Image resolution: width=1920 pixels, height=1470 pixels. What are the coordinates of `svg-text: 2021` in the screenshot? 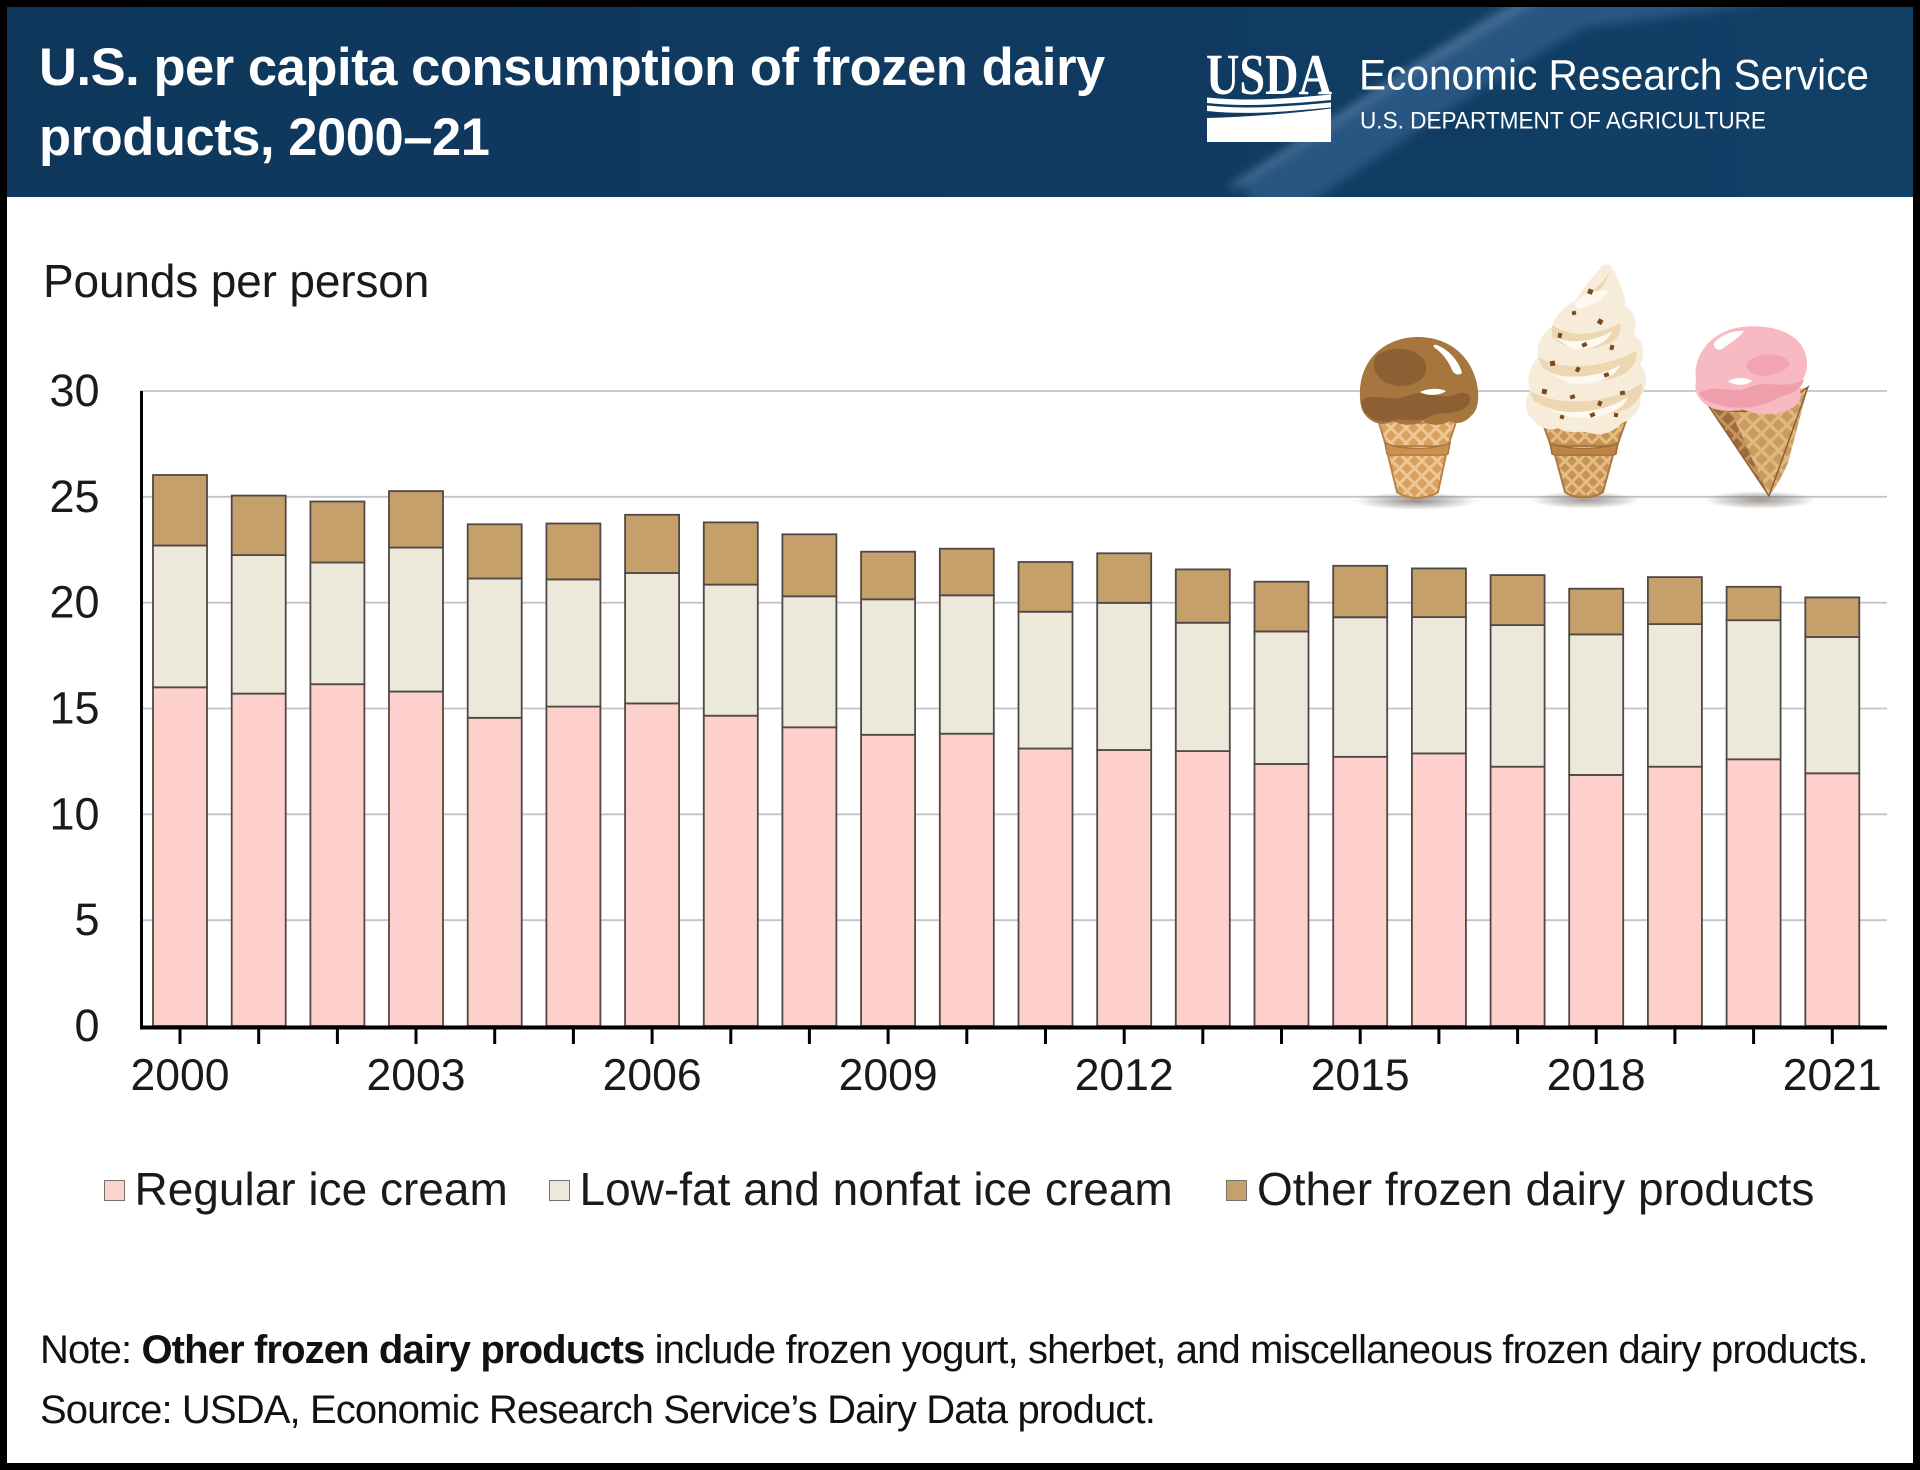 It's located at (1832, 1075).